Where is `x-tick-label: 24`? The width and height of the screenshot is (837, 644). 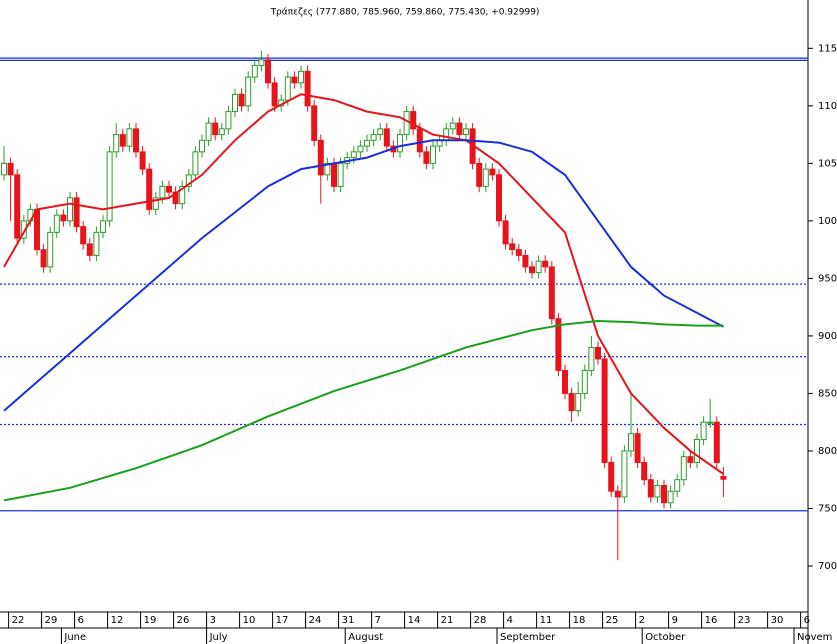 x-tick-label: 24 is located at coordinates (315, 620).